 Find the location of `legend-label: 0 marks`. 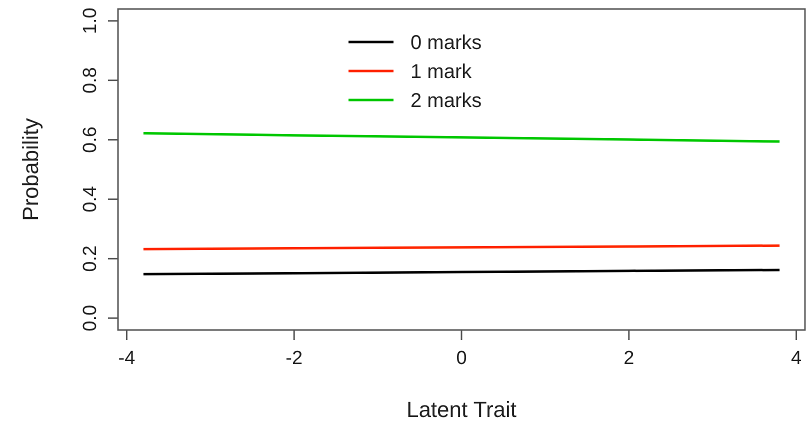

legend-label: 0 marks is located at coordinates (446, 43).